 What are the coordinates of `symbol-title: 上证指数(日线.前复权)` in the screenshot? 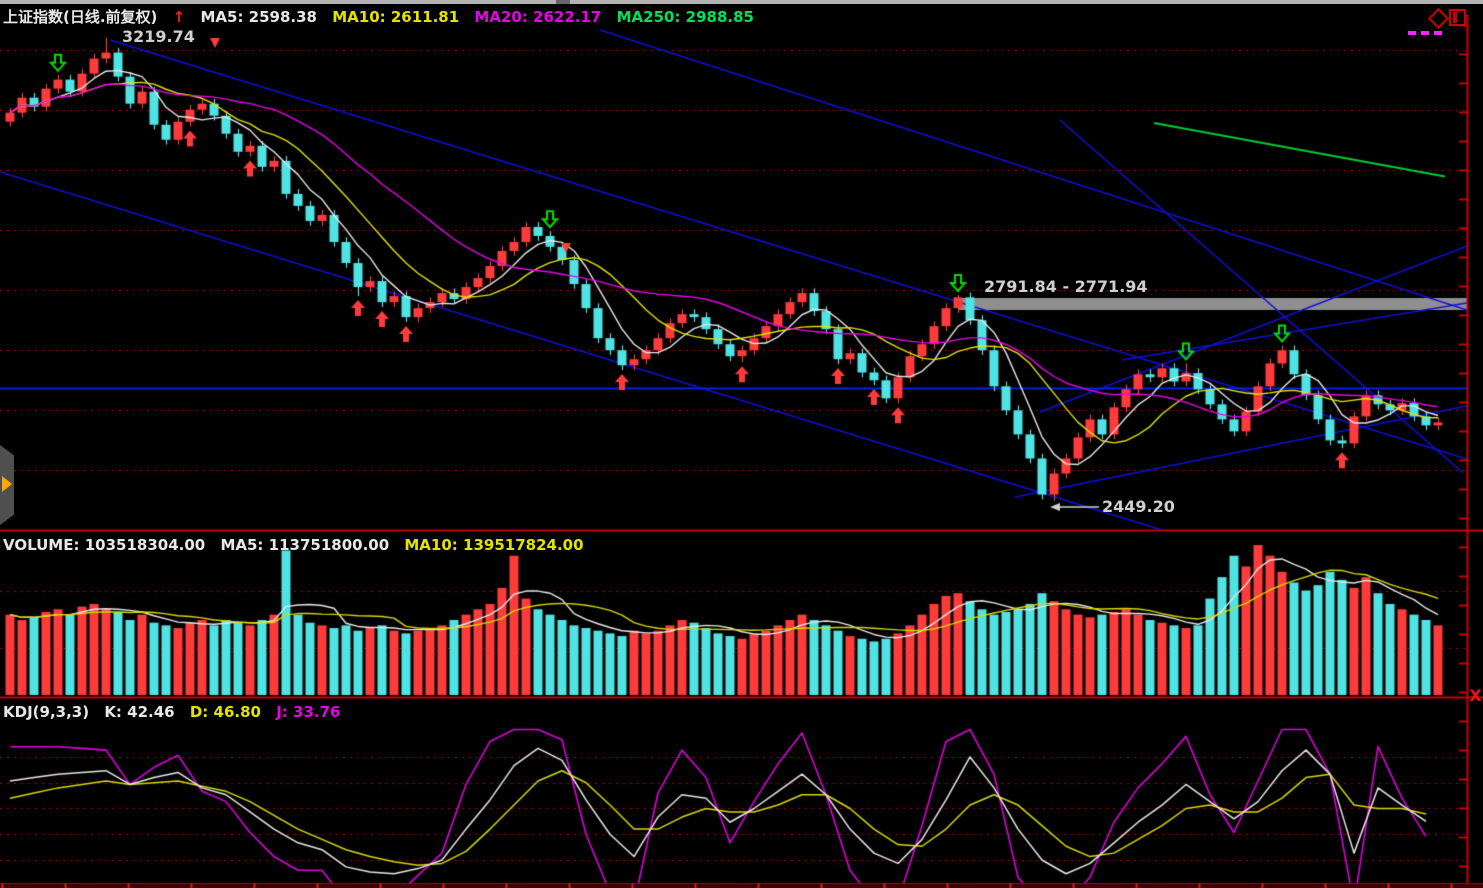 It's located at (80, 17).